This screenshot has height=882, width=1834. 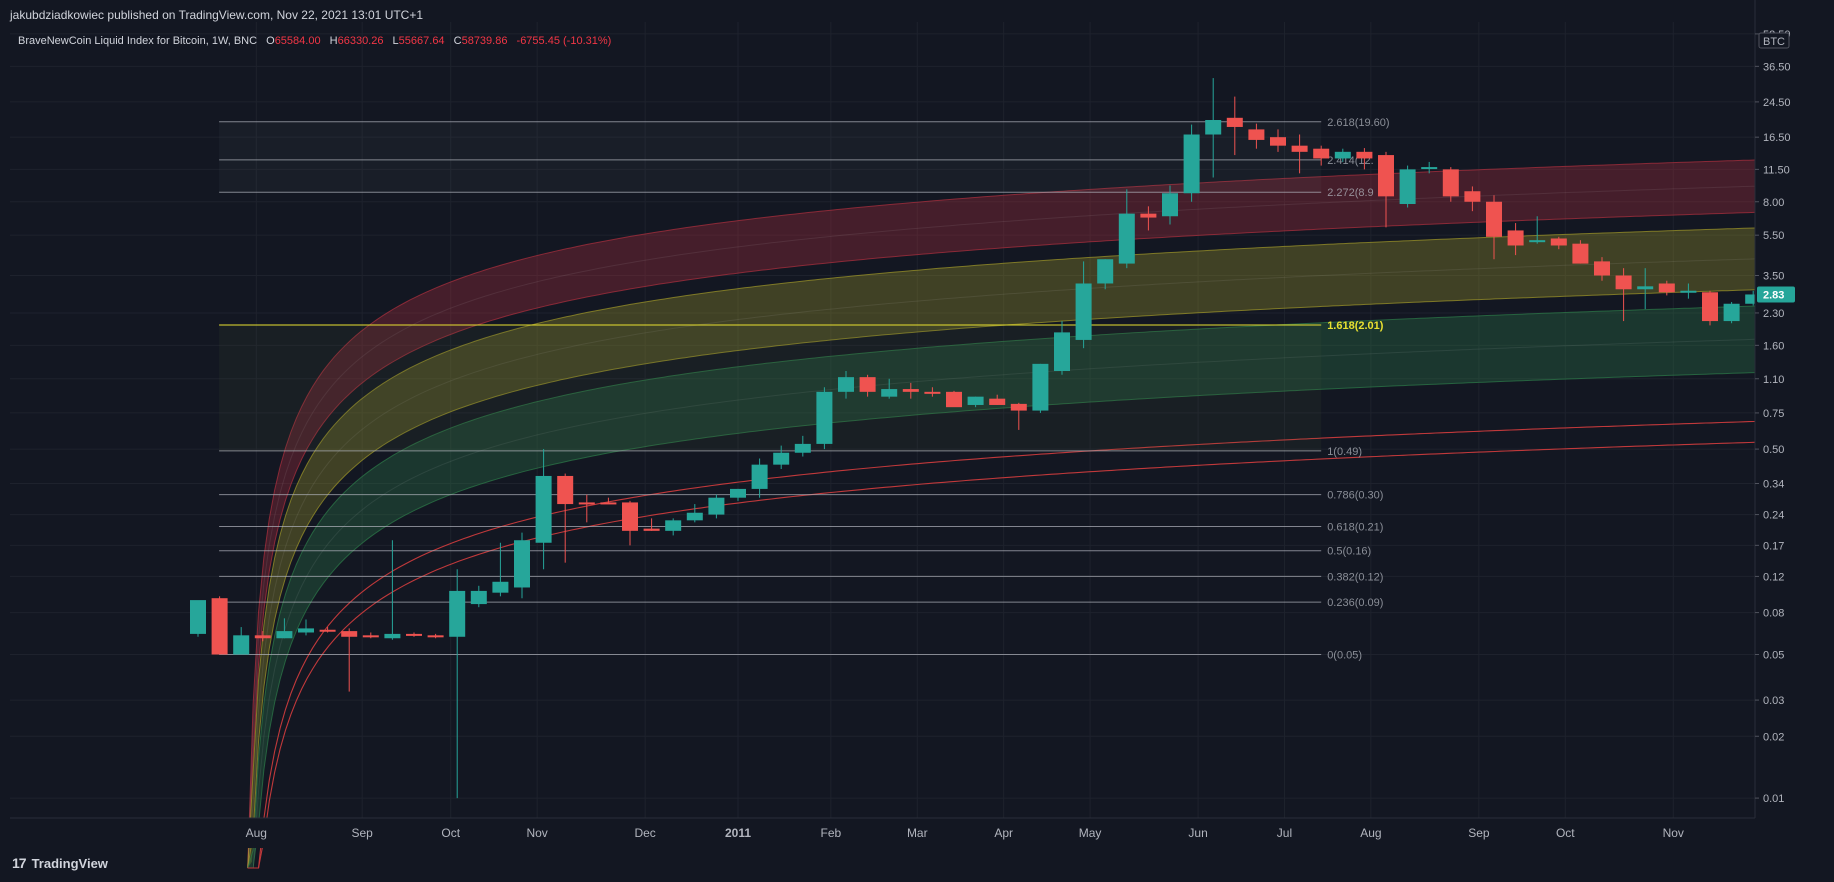 I want to click on current-price-badge, so click(x=1776, y=294).